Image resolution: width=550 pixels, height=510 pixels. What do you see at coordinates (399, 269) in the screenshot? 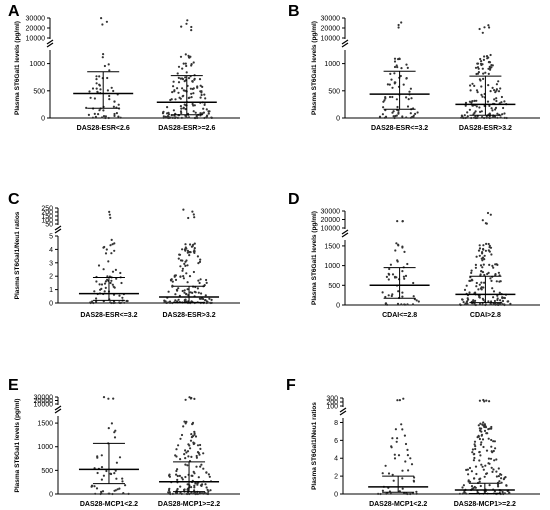
I see `group-1: CDAI<=2.8` at bounding box center [399, 269].